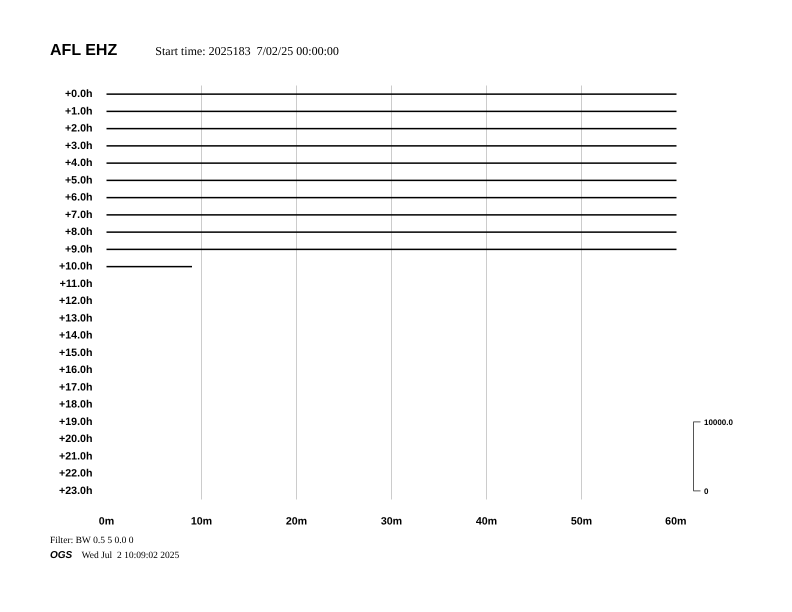 Image resolution: width=792 pixels, height=612 pixels. Describe the element at coordinates (76, 266) in the screenshot. I see `y-tick-label: +10.0h` at that location.